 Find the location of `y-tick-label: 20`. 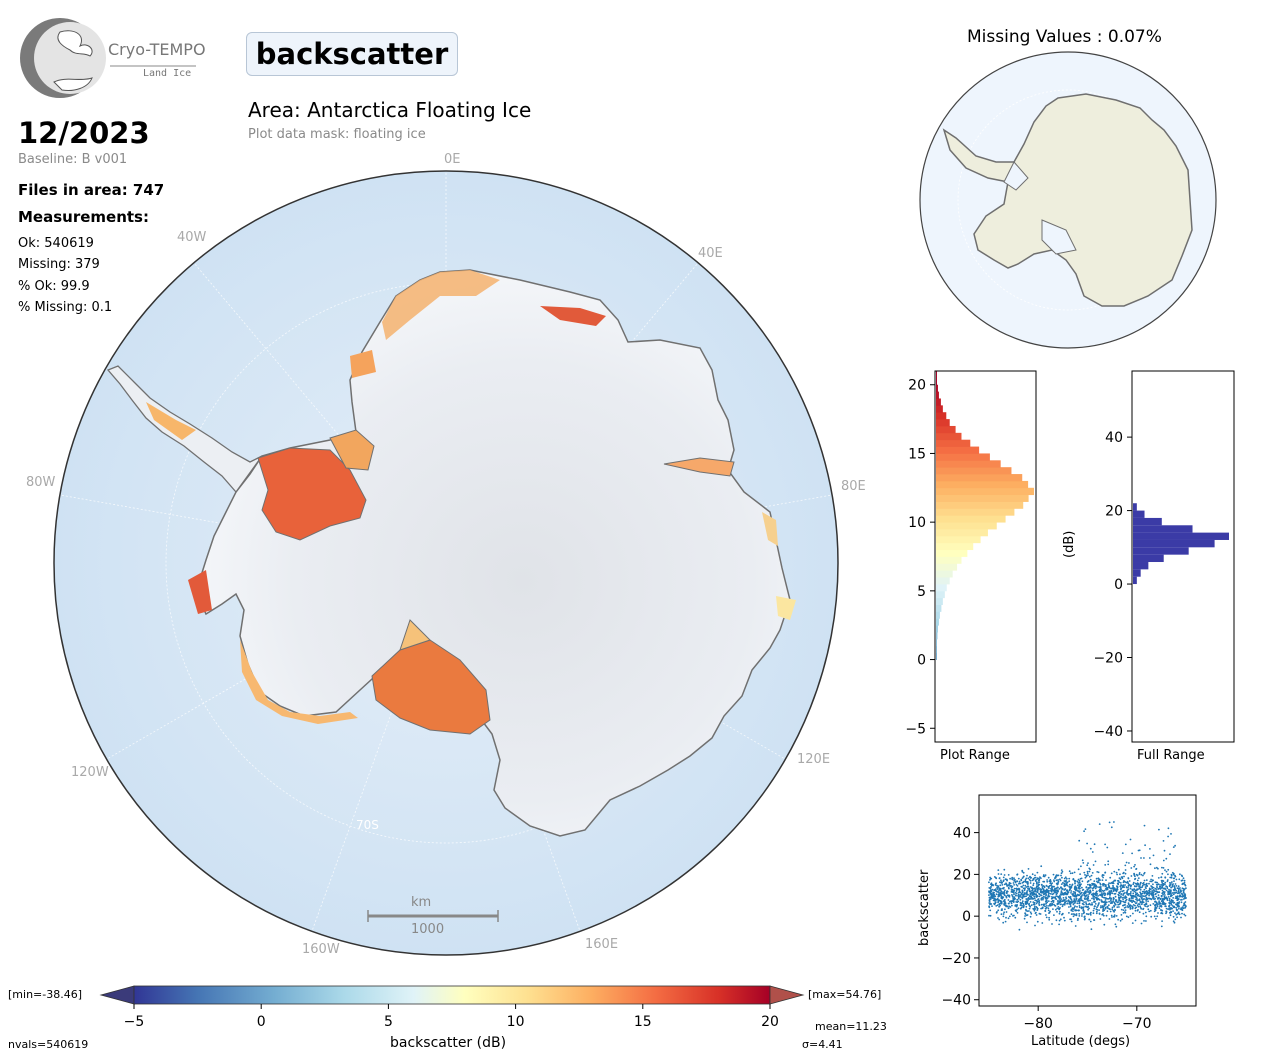

y-tick-label: 20 is located at coordinates (1114, 512).